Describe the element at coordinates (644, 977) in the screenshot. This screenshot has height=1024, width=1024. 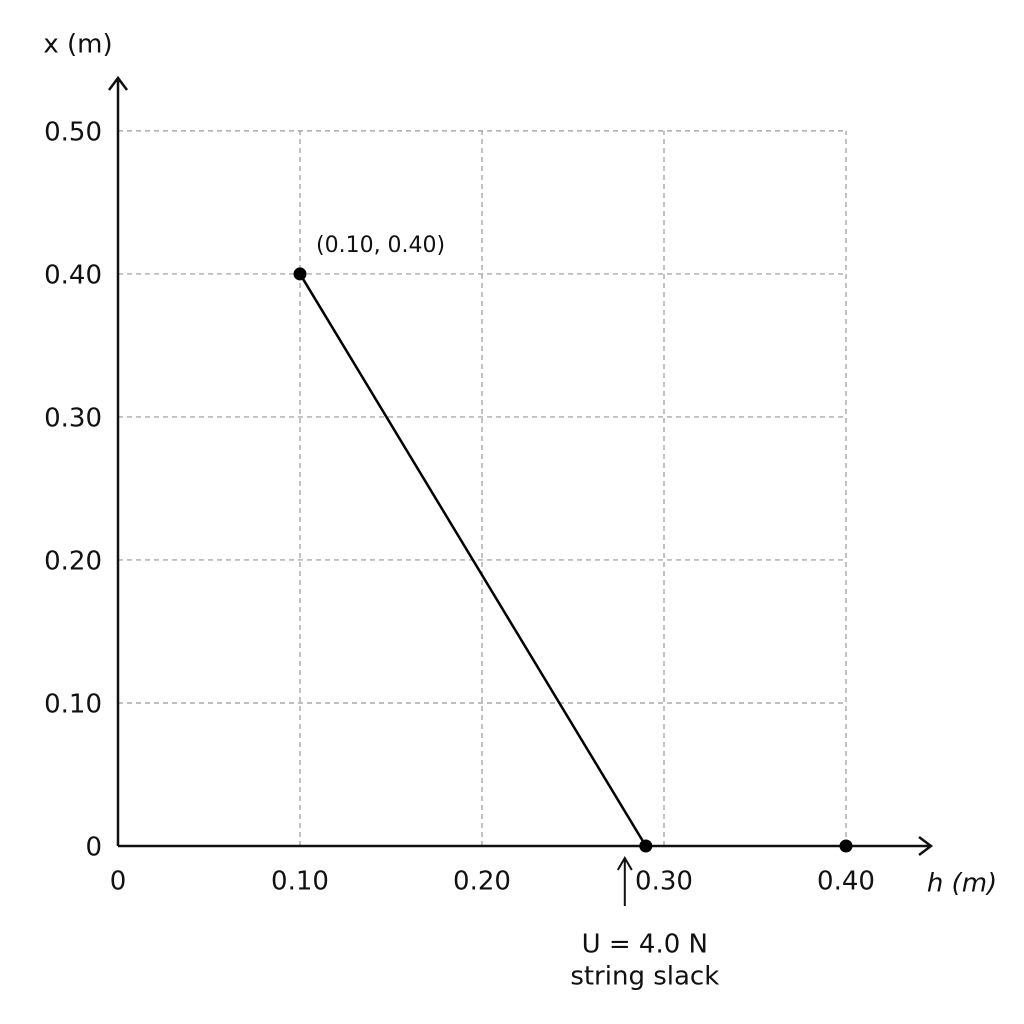
I see `annotation-text: string slack` at that location.